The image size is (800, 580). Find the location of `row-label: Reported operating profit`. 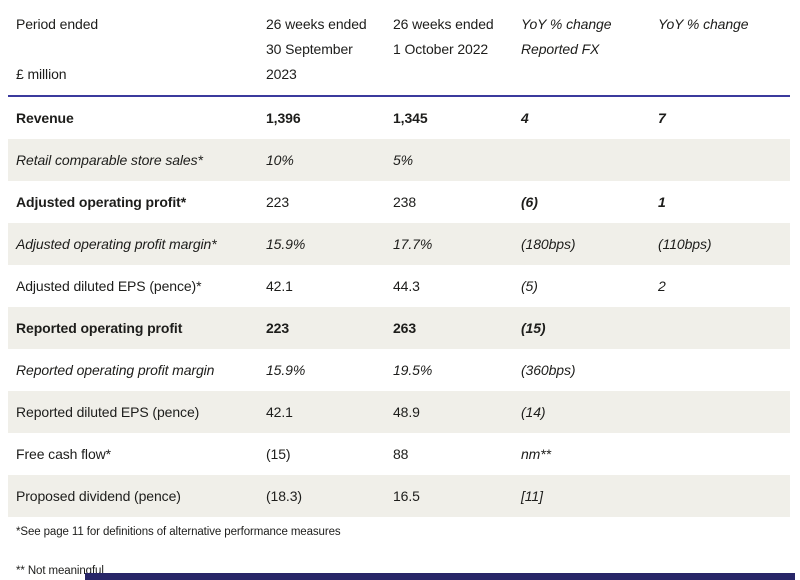

row-label: Reported operating profit is located at coordinates (99, 328).